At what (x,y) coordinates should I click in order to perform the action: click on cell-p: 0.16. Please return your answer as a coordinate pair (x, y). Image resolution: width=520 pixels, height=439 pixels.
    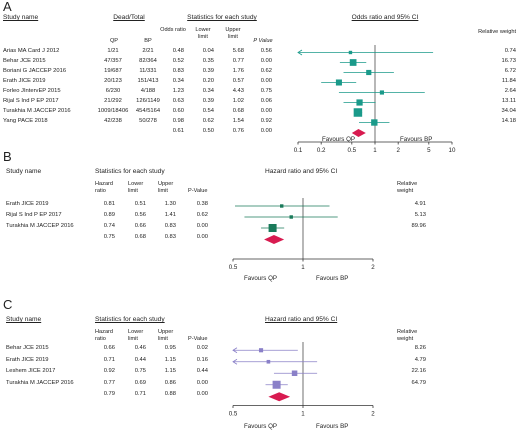
    Looking at the image, I should click on (202, 359).